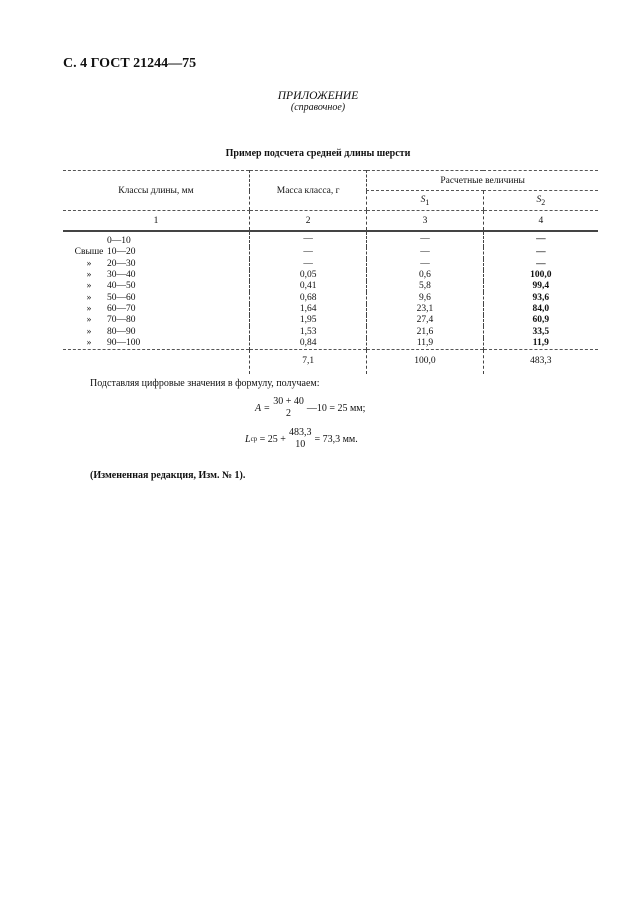 Image resolution: width=636 pixels, height=910 pixels. Describe the element at coordinates (540, 332) in the screenshot. I see `s2-cell: 33,5` at that location.